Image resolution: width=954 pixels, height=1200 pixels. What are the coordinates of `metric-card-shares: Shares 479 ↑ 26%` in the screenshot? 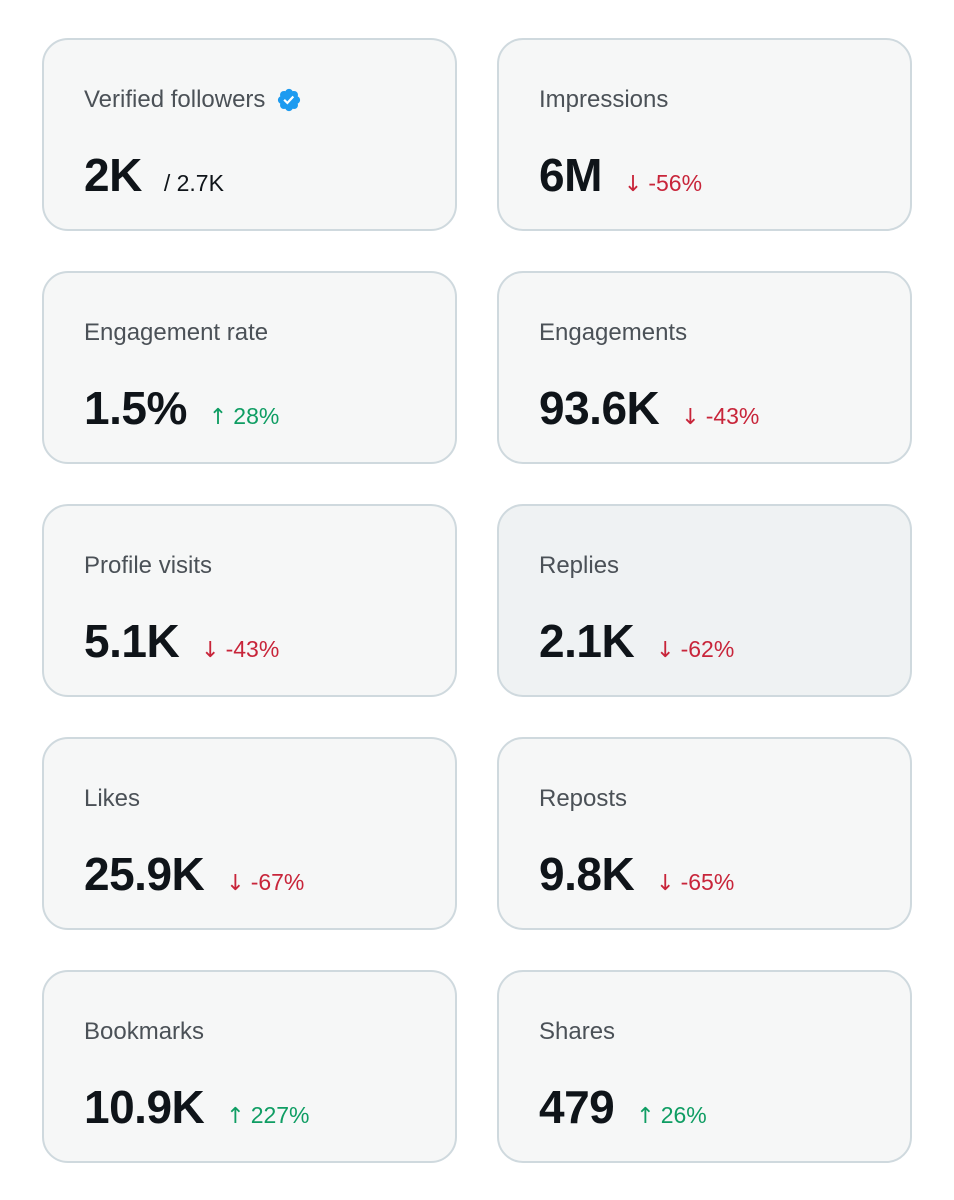 It's located at (704, 1066).